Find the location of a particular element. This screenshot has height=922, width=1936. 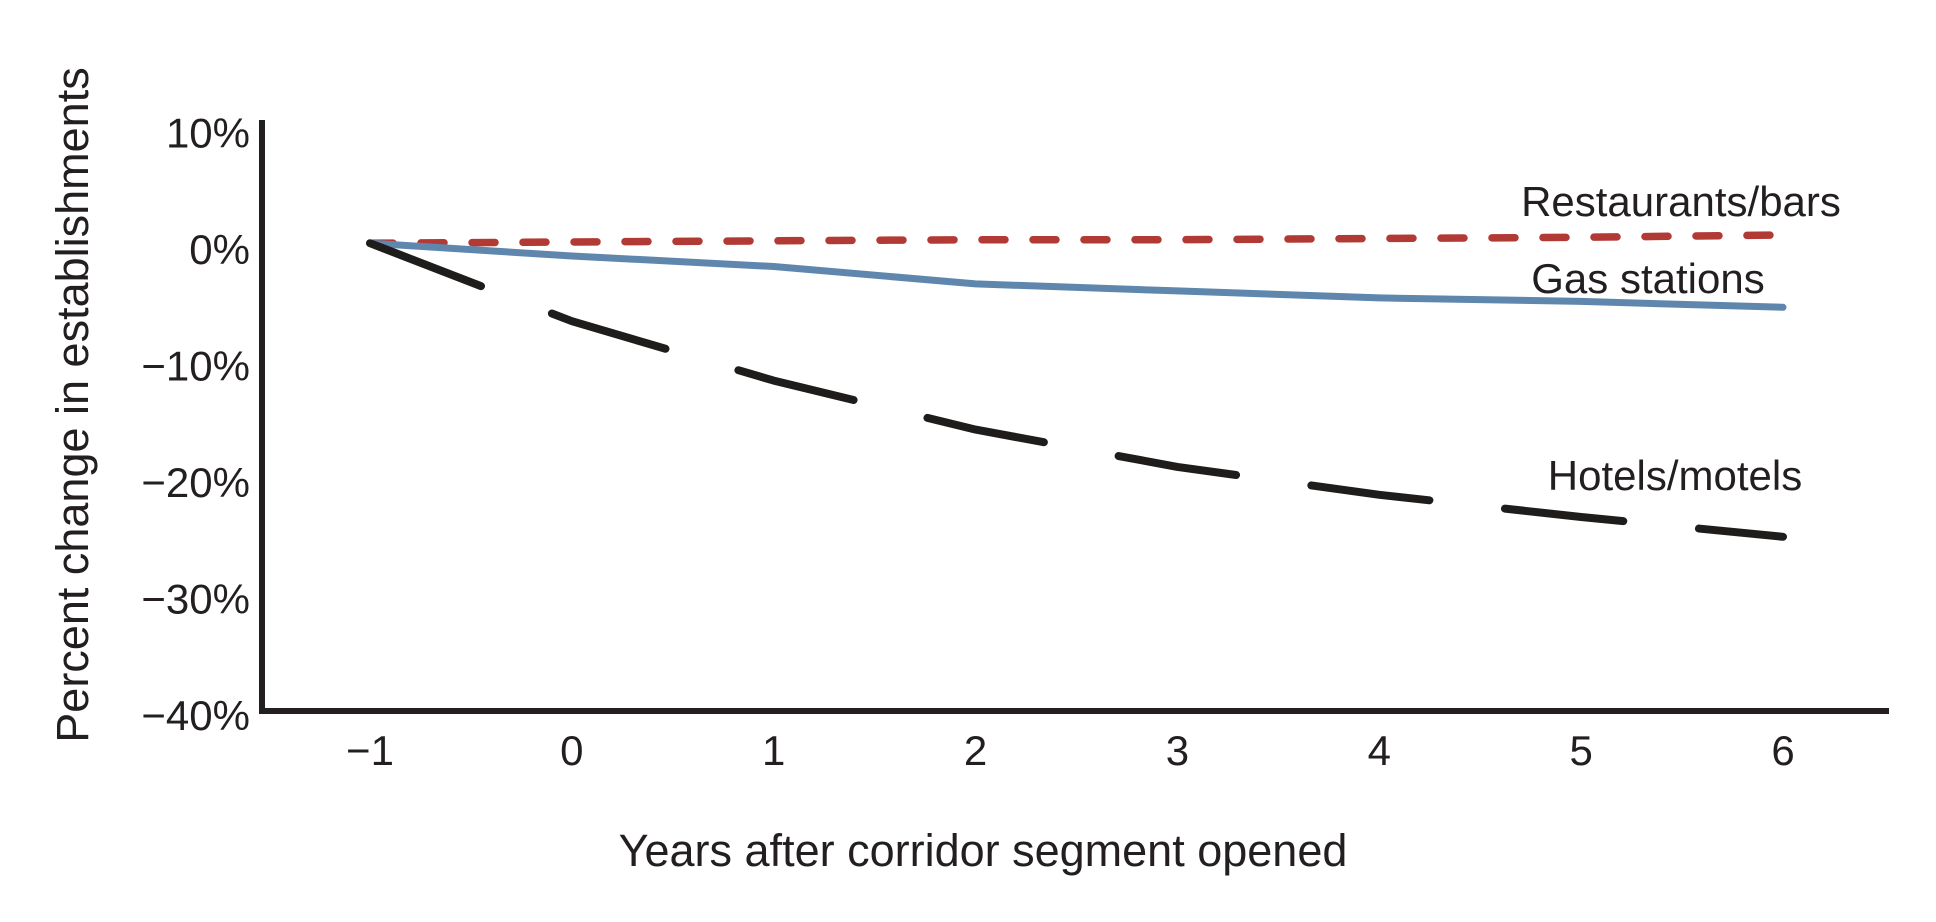

x-tick-label: 0 is located at coordinates (571, 750).